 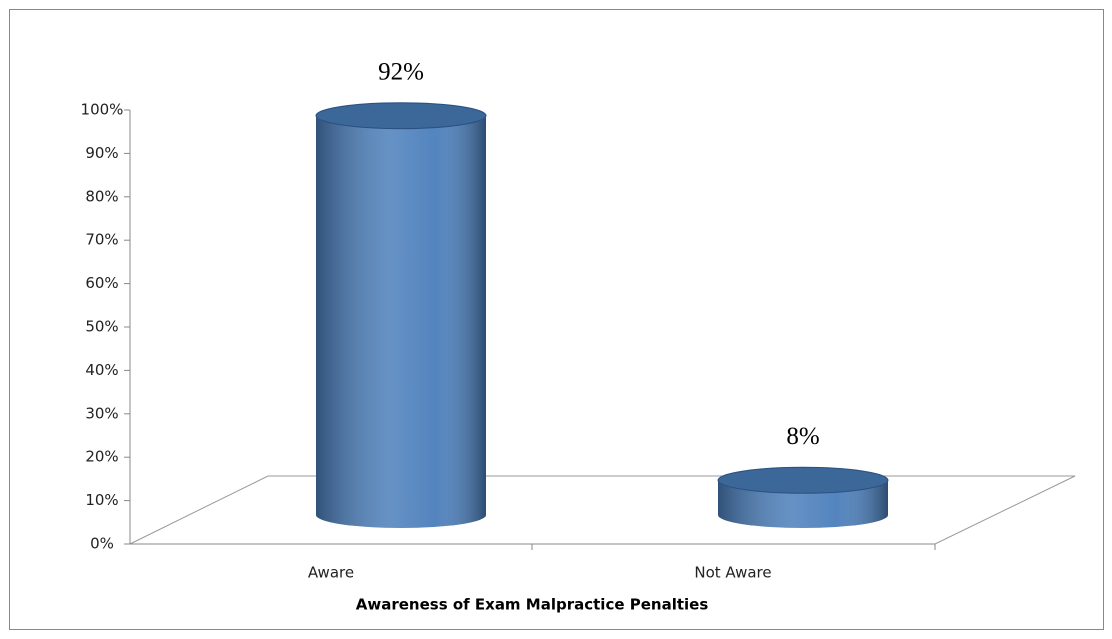 What do you see at coordinates (102, 544) in the screenshot?
I see `y-tick-label: 0%` at bounding box center [102, 544].